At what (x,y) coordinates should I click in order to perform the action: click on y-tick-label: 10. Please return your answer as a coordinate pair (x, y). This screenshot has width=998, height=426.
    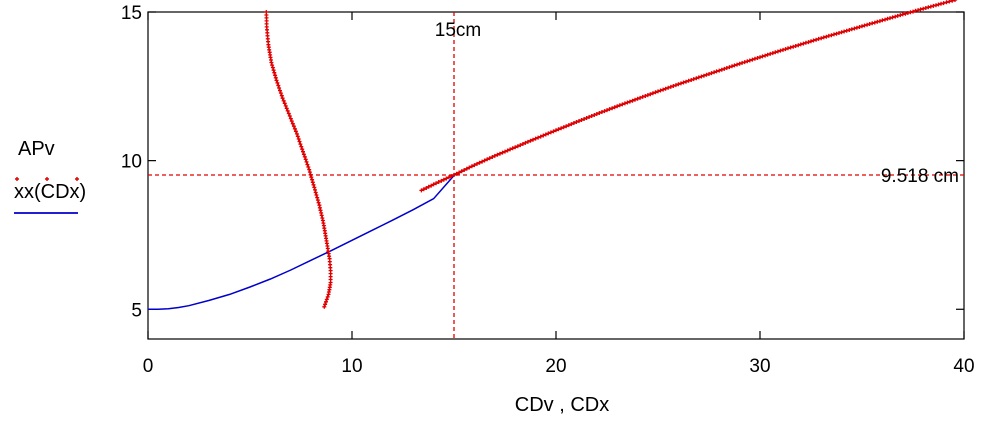
    Looking at the image, I should click on (131, 162).